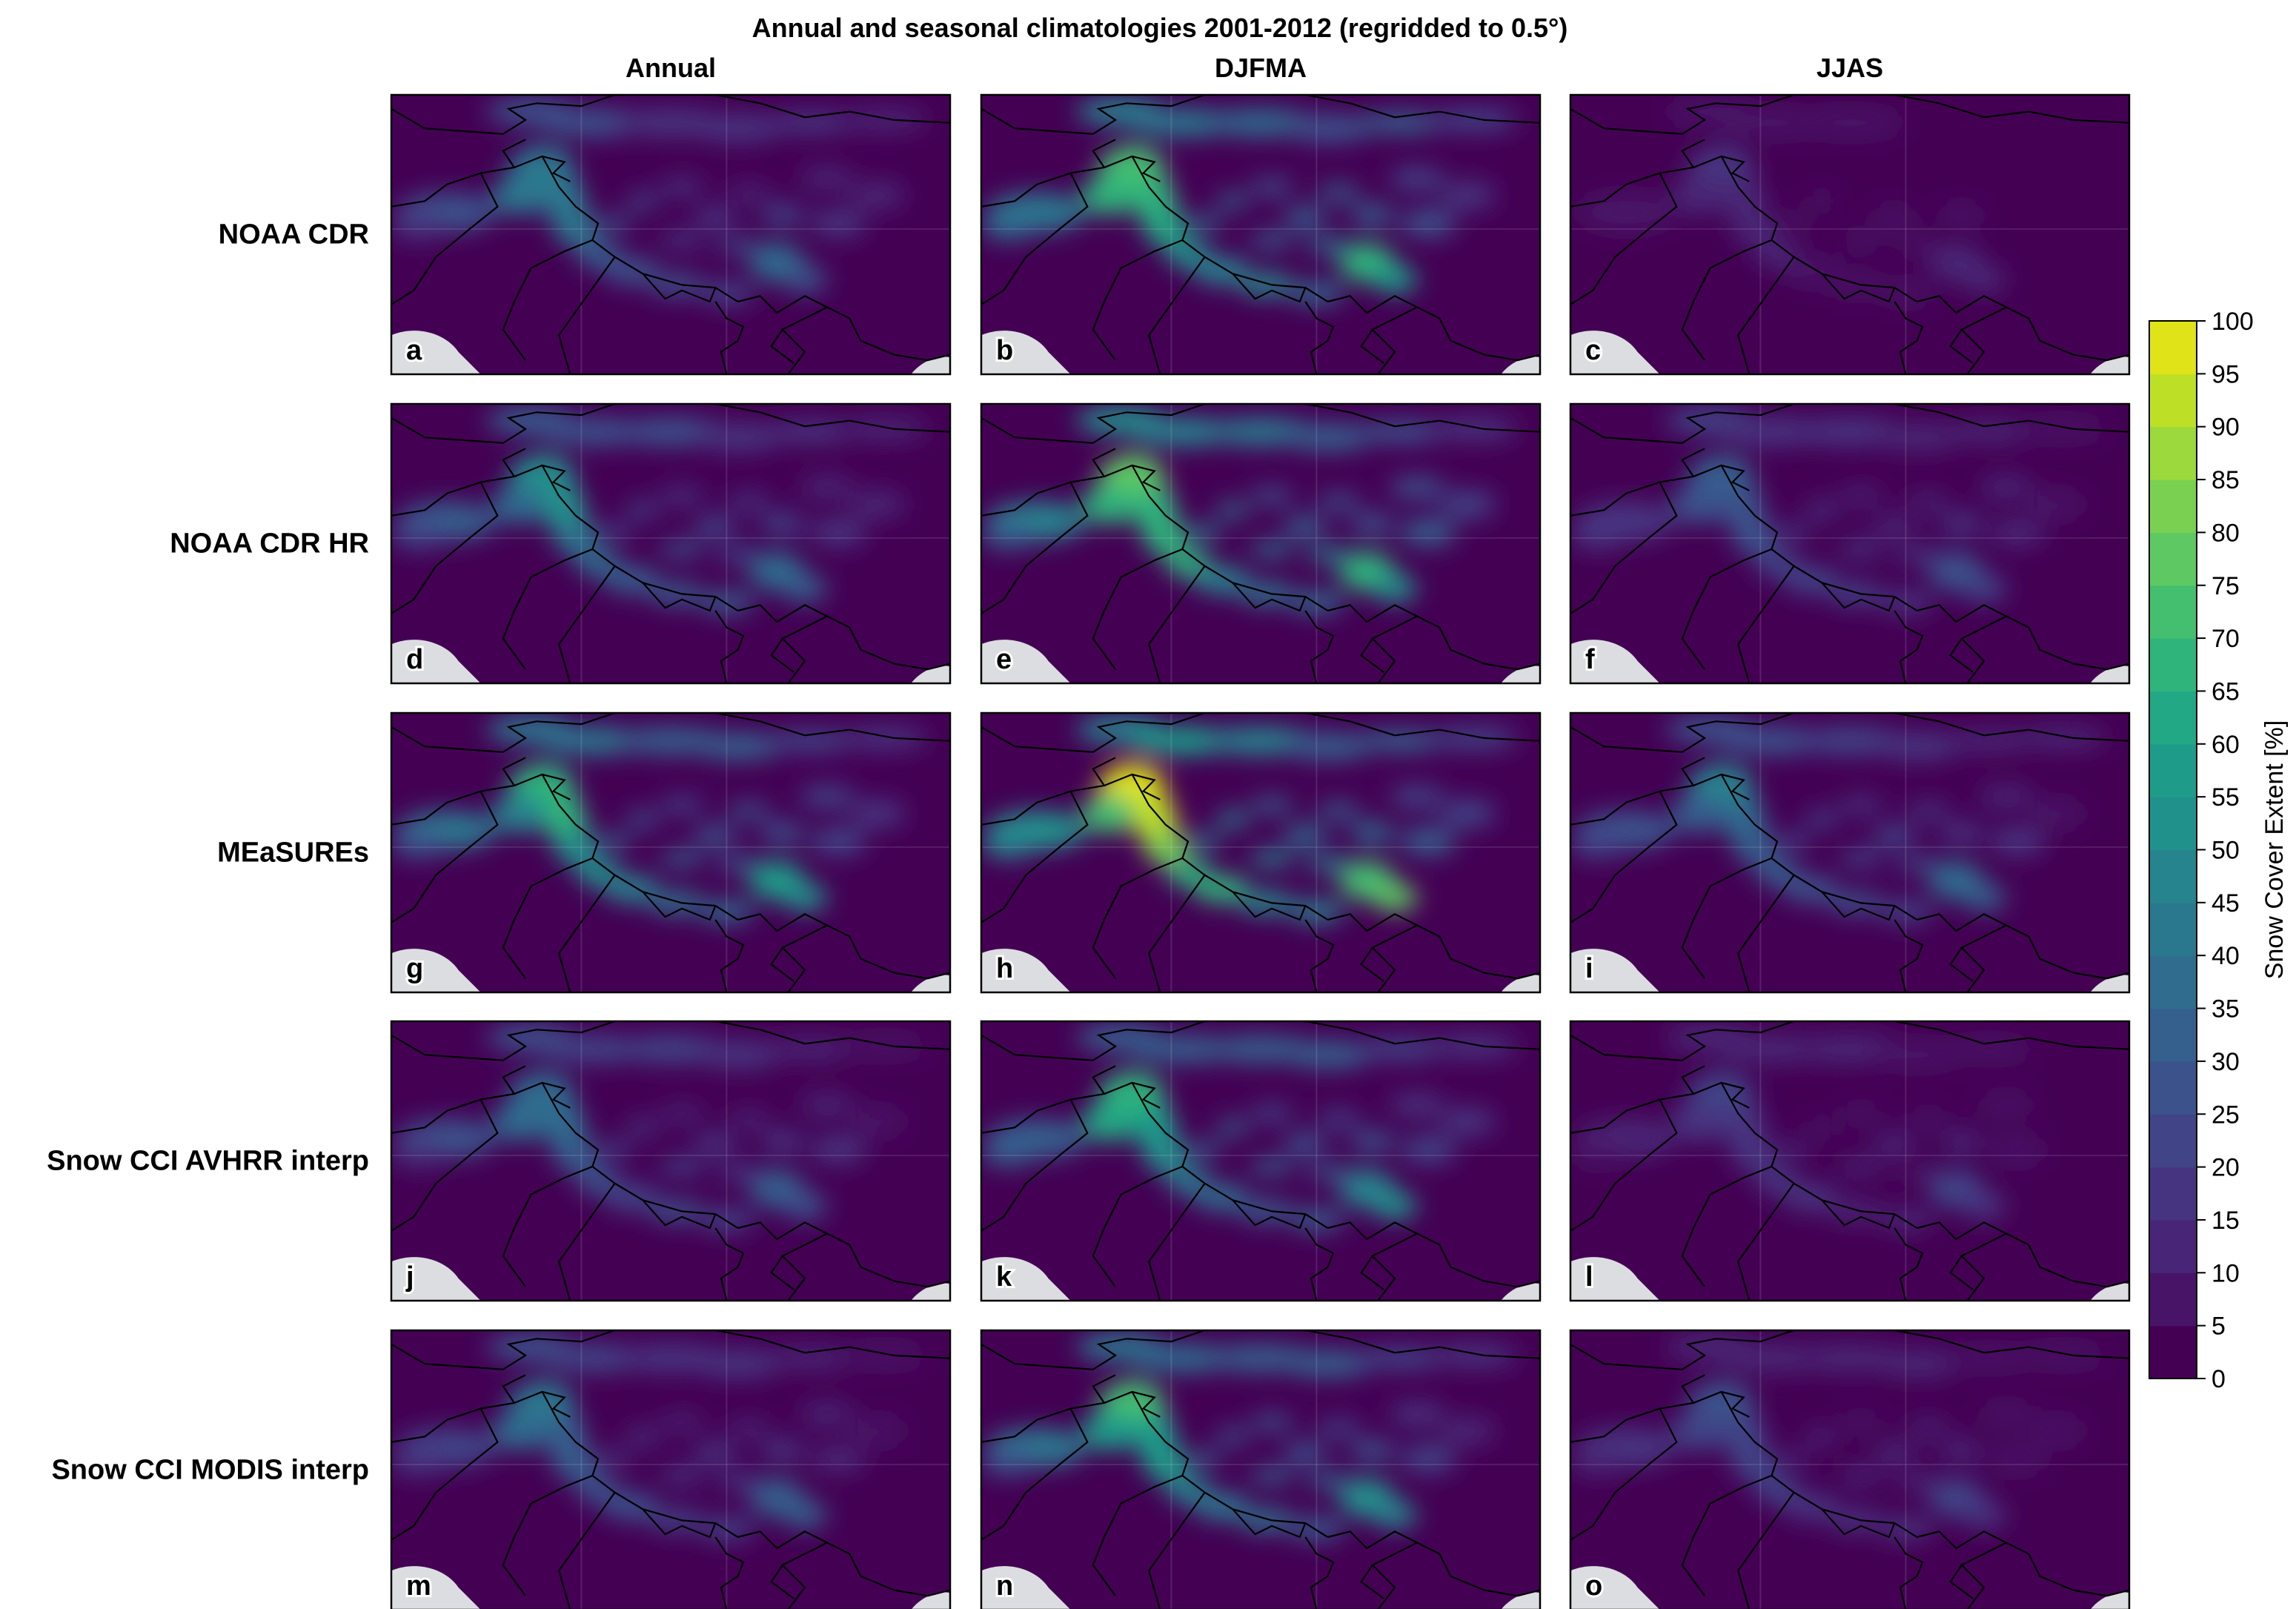  I want to click on panel-letter: j, so click(409, 1277).